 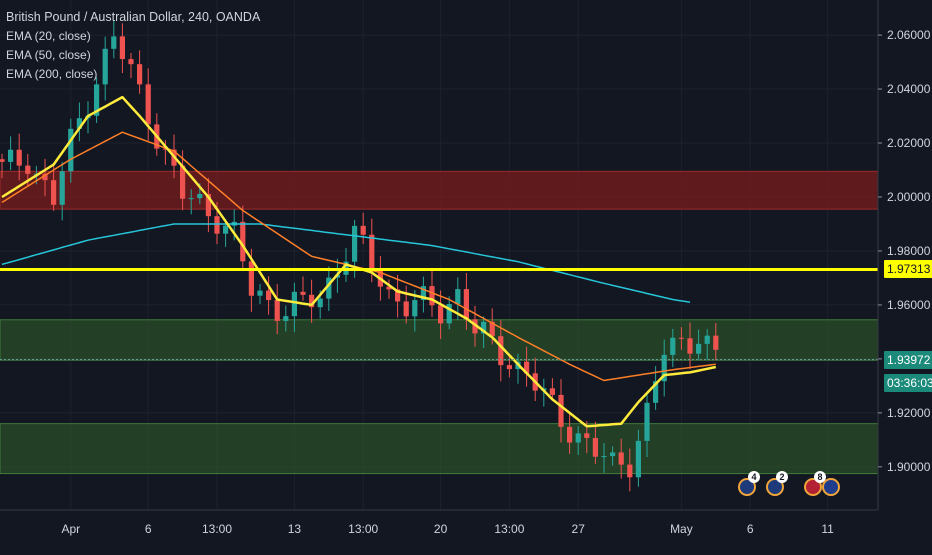 What do you see at coordinates (909, 35) in the screenshot?
I see `y-tick-label: 2.06000` at bounding box center [909, 35].